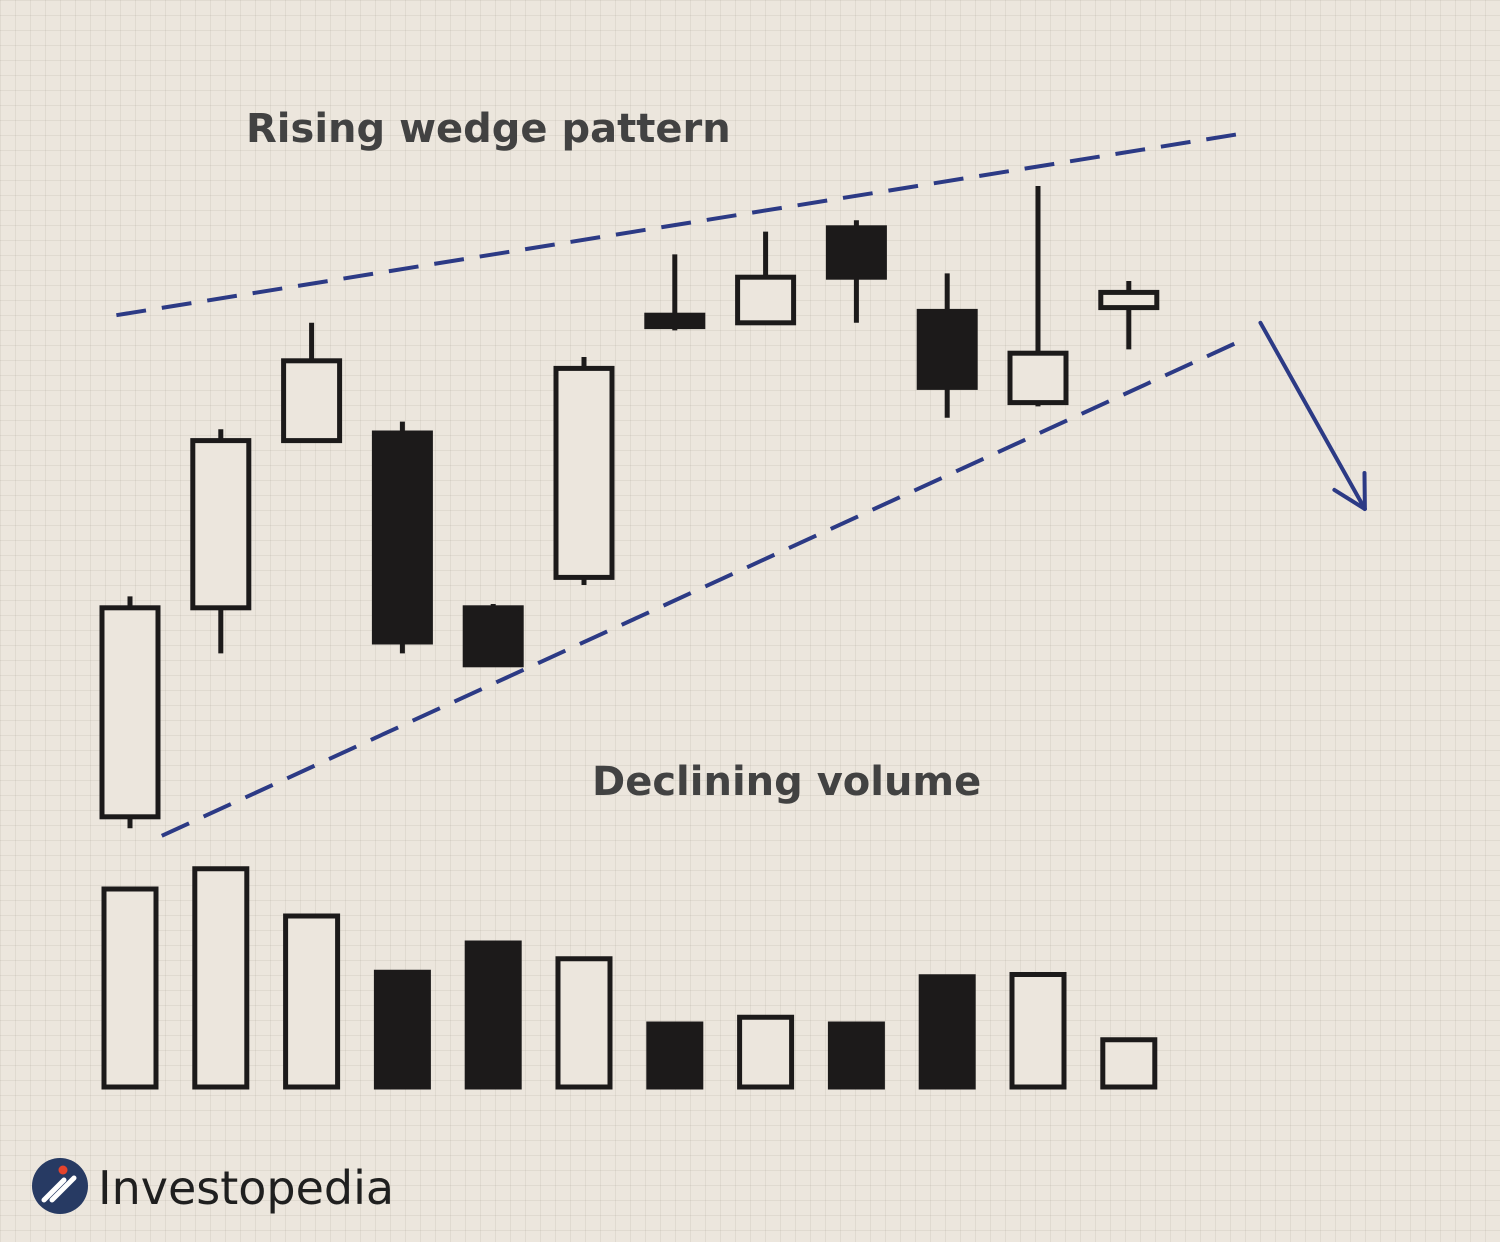 The width and height of the screenshot is (1500, 1242). I want to click on chart-title: Rising wedge pattern, so click(488, 129).